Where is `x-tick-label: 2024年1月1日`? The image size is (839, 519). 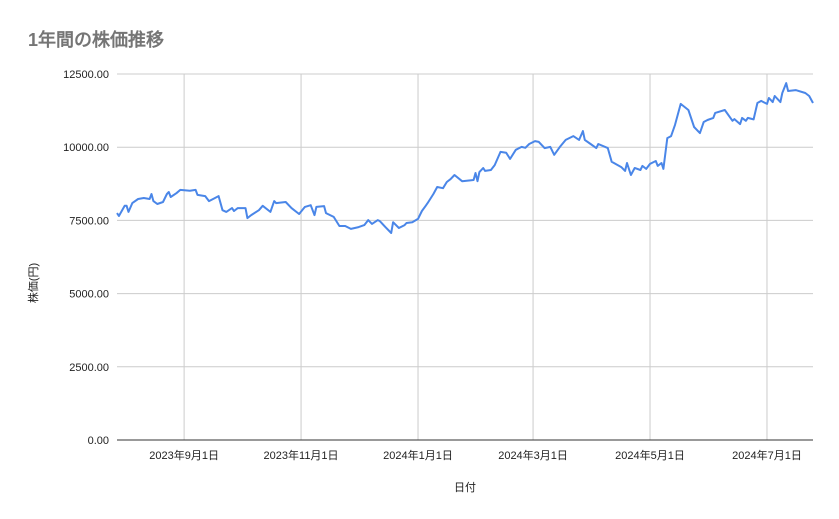
x-tick-label: 2024年1月1日 is located at coordinates (418, 455).